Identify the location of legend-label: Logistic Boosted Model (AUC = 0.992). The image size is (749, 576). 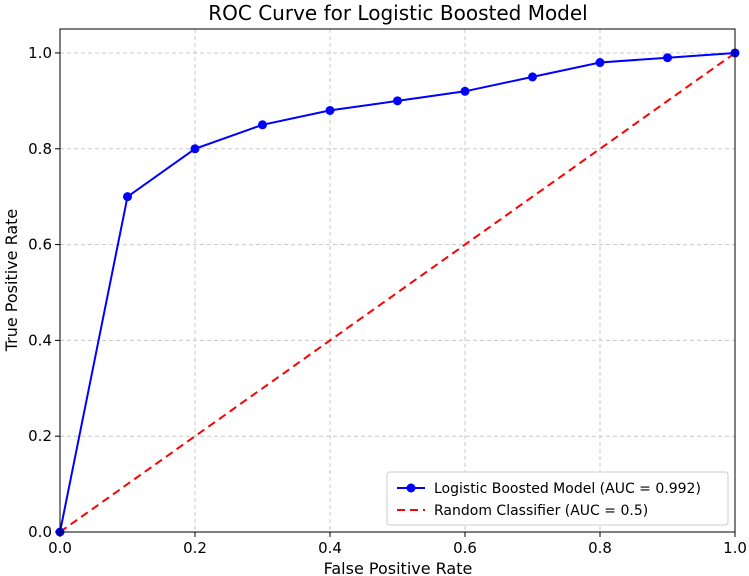
(567, 489).